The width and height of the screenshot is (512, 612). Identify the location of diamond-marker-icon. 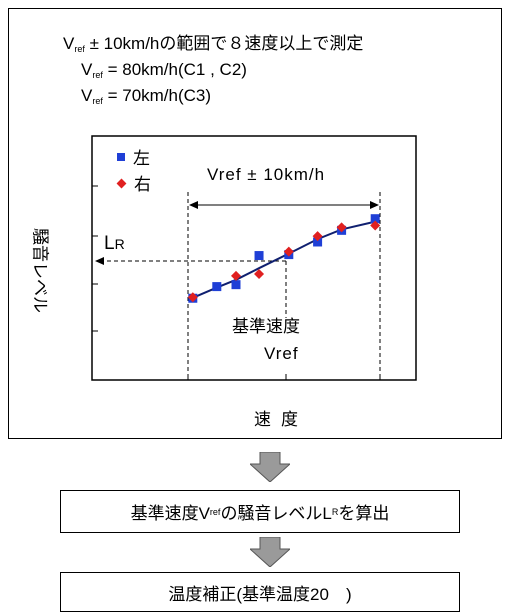
(121, 183).